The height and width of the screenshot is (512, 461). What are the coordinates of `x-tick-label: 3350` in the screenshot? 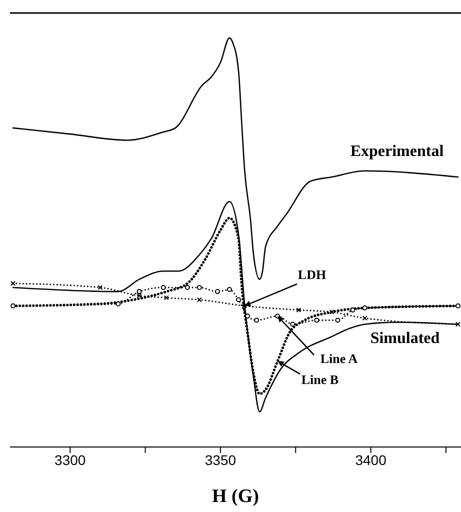 It's located at (220, 460).